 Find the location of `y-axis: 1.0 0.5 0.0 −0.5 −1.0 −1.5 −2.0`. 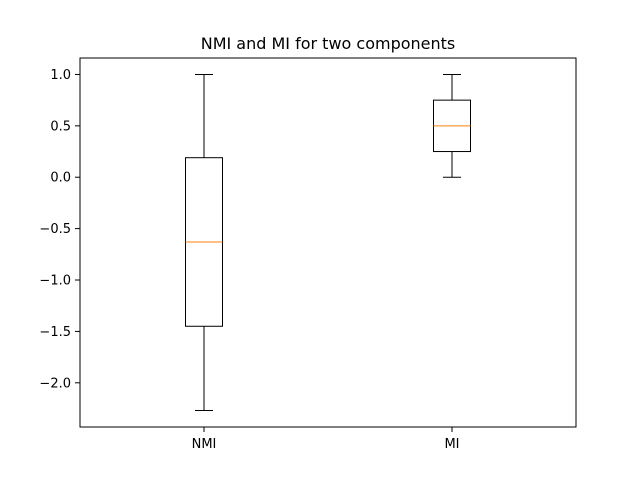

y-axis: 1.0 0.5 0.0 −0.5 −1.0 −1.5 −2.0 is located at coordinates (59, 229).